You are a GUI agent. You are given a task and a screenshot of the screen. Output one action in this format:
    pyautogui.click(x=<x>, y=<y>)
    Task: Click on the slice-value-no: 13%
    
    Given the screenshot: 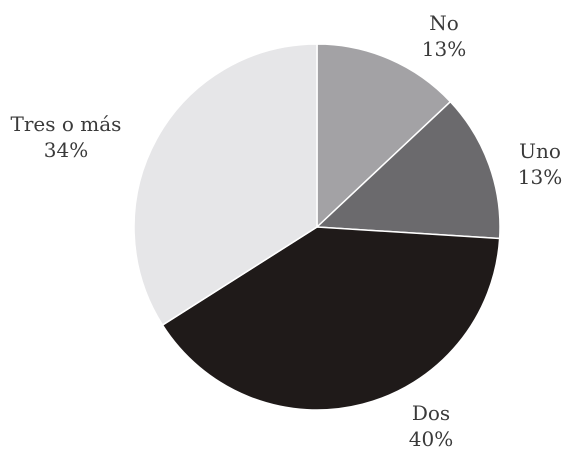 What is the action you would take?
    pyautogui.click(x=444, y=49)
    